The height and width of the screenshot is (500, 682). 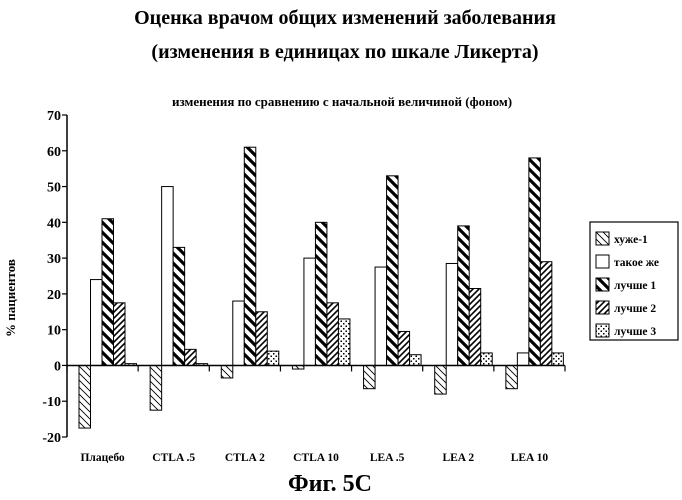 What do you see at coordinates (635, 286) in the screenshot?
I see `legend-label: лучше 1` at bounding box center [635, 286].